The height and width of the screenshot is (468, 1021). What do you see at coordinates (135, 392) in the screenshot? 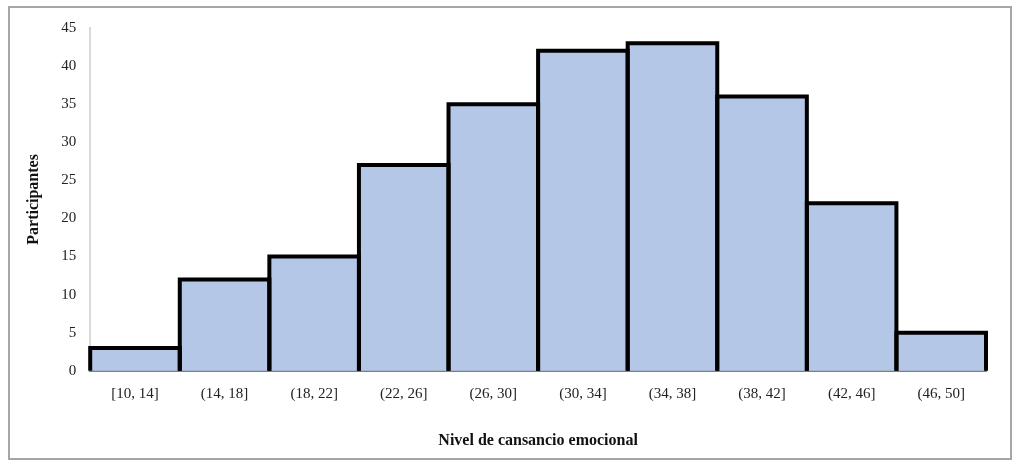
I see `x-tick-label: [10, 14]` at bounding box center [135, 392].